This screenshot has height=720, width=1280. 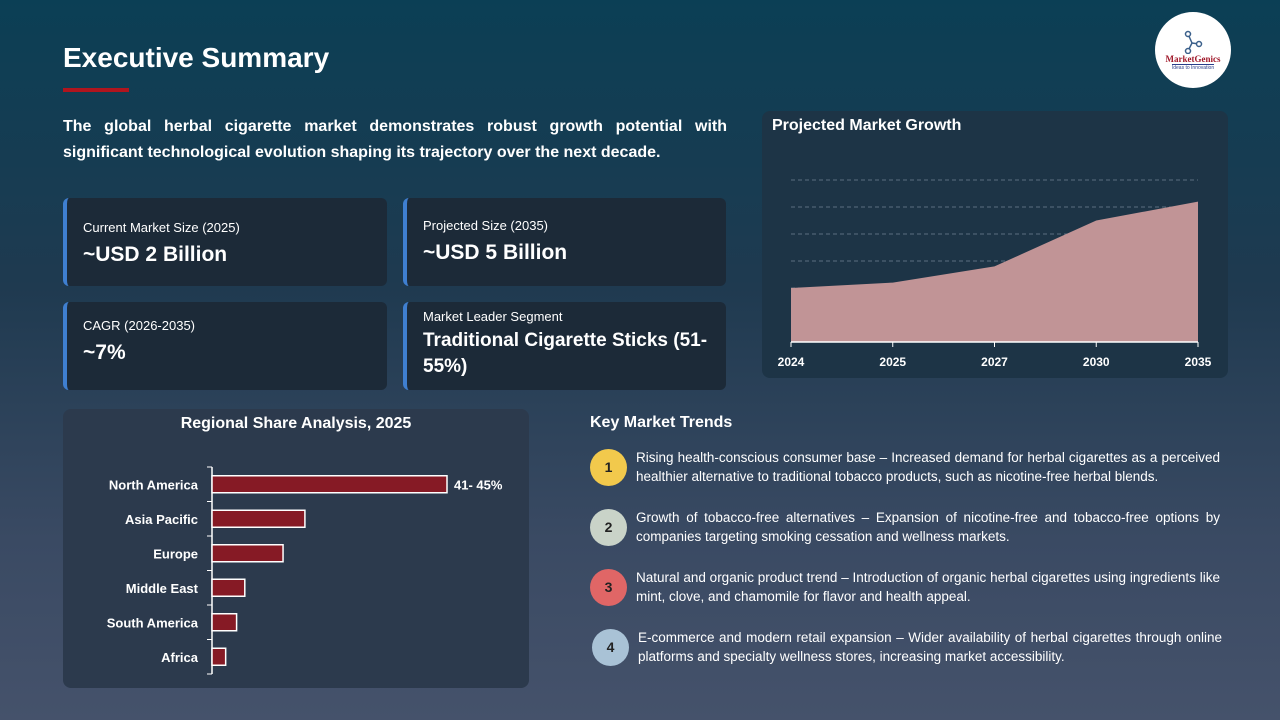 What do you see at coordinates (1096, 362) in the screenshot?
I see `x-tick-label: 2030` at bounding box center [1096, 362].